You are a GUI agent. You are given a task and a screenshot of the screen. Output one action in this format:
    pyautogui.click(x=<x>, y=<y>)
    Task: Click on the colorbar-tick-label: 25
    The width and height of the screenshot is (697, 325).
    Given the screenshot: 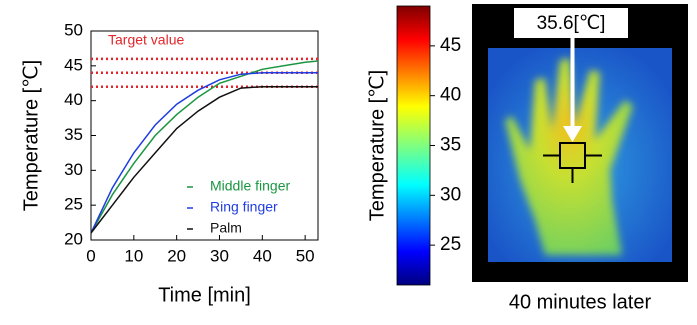 What is the action you would take?
    pyautogui.click(x=450, y=244)
    